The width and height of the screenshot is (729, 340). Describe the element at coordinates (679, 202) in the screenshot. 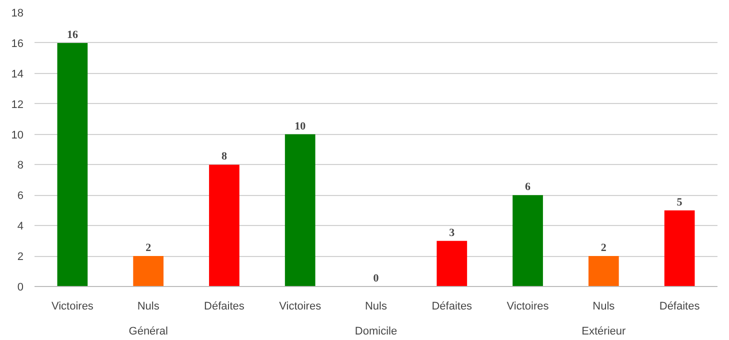

I see `data-label: 5` at that location.